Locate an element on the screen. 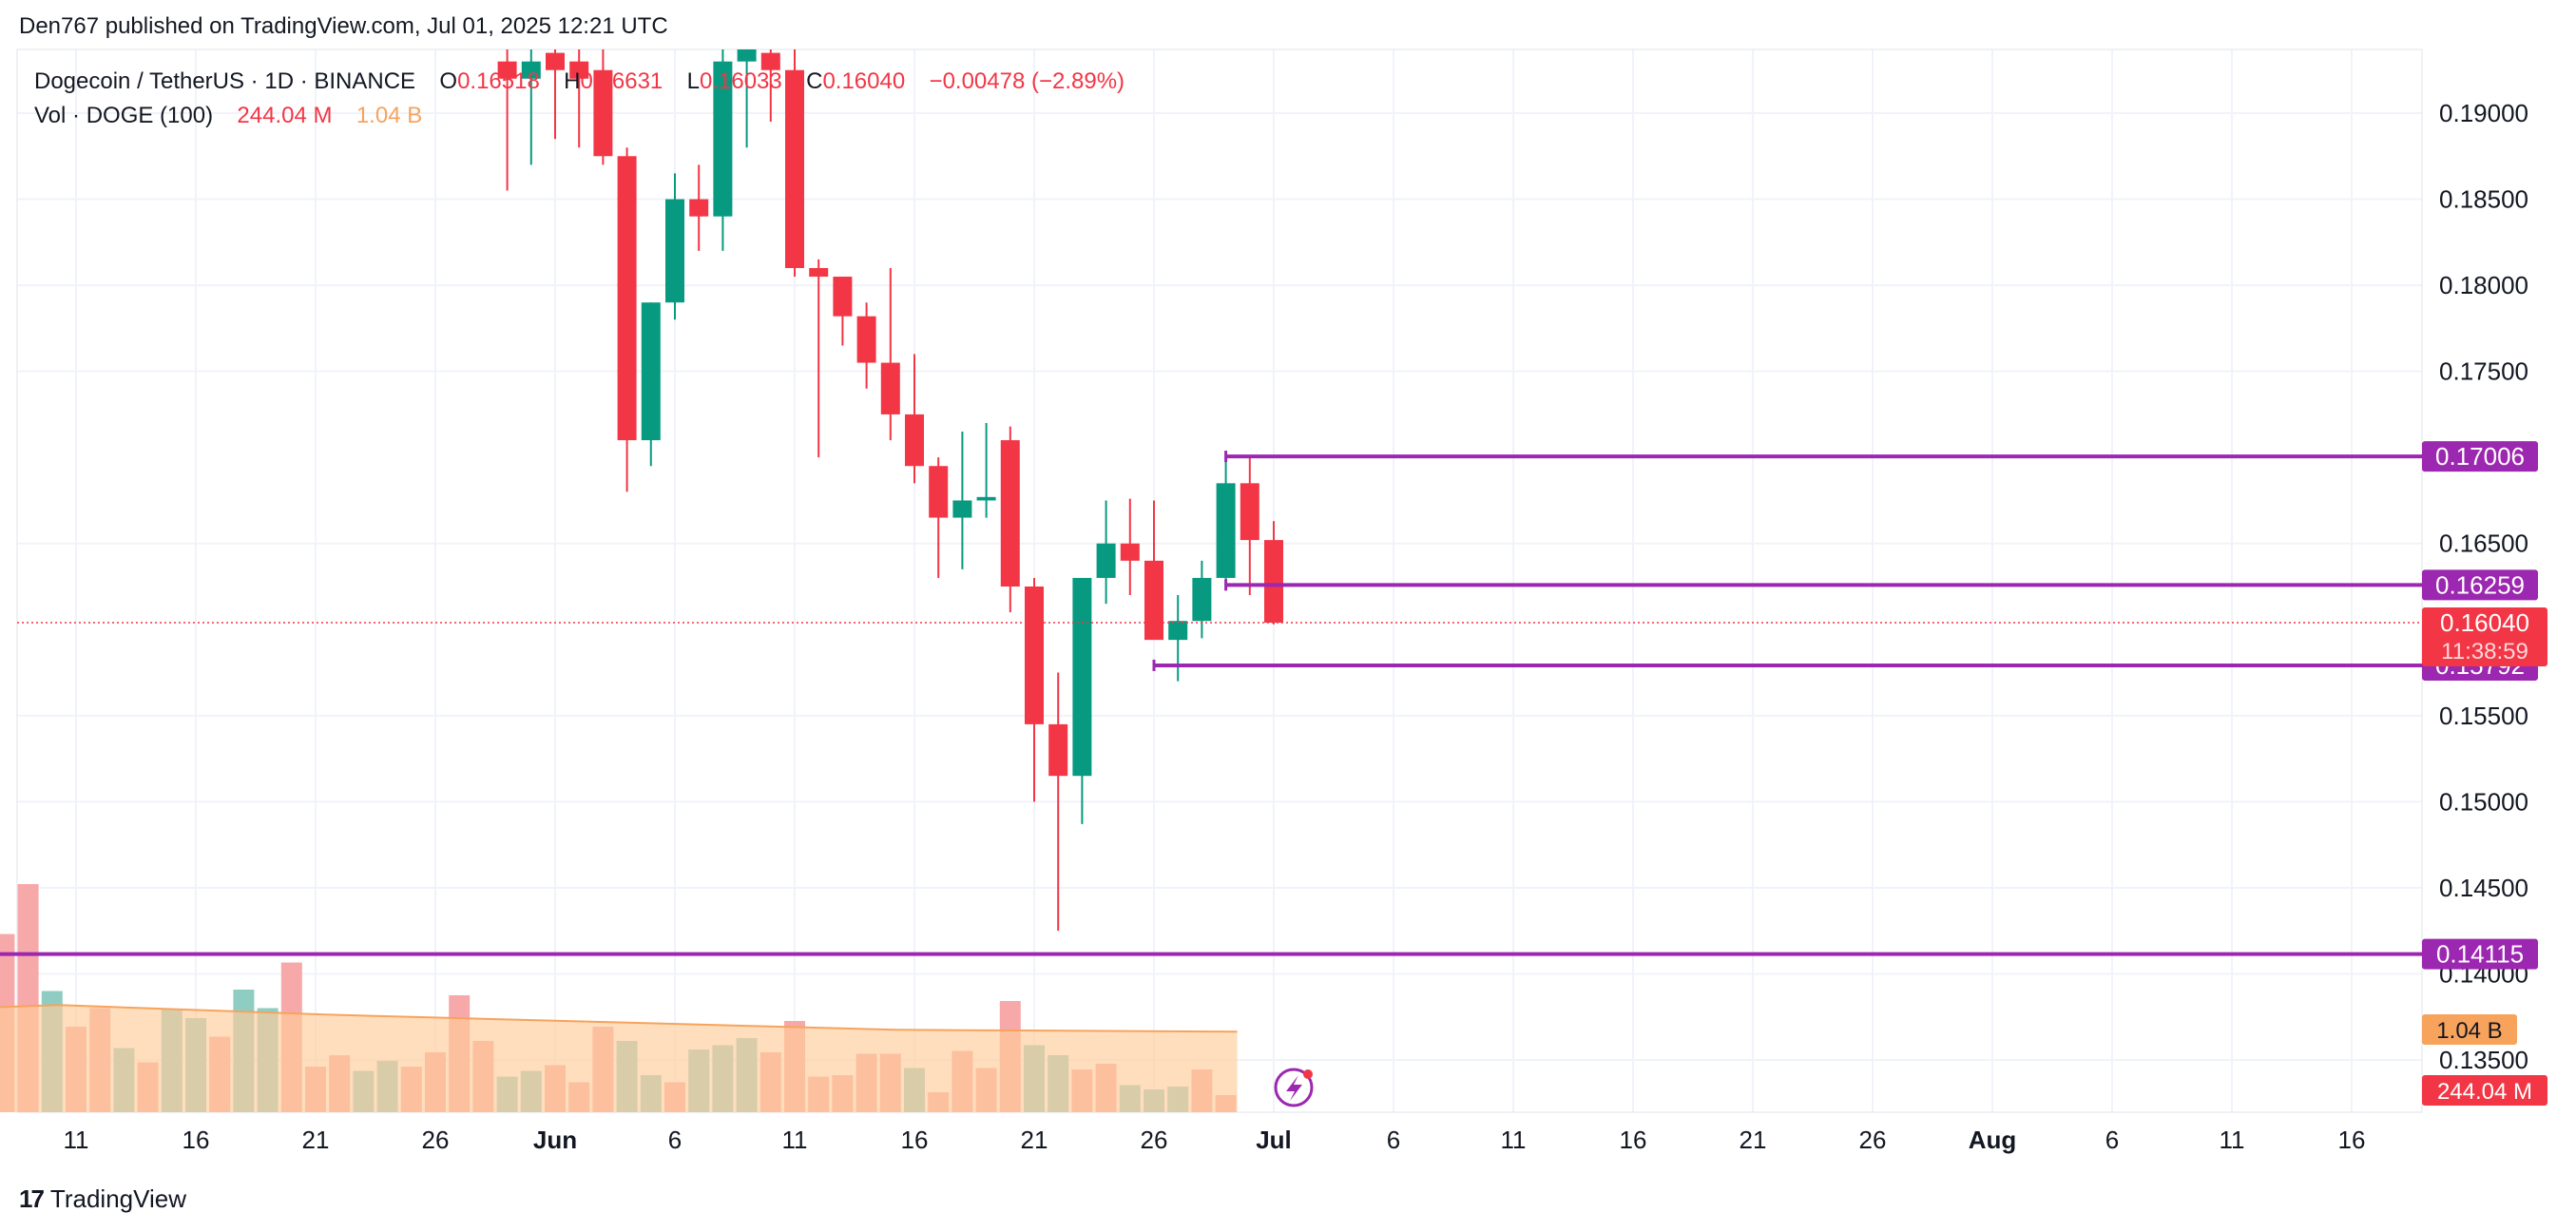  price-tick-label: 0.18000 is located at coordinates (2484, 285).